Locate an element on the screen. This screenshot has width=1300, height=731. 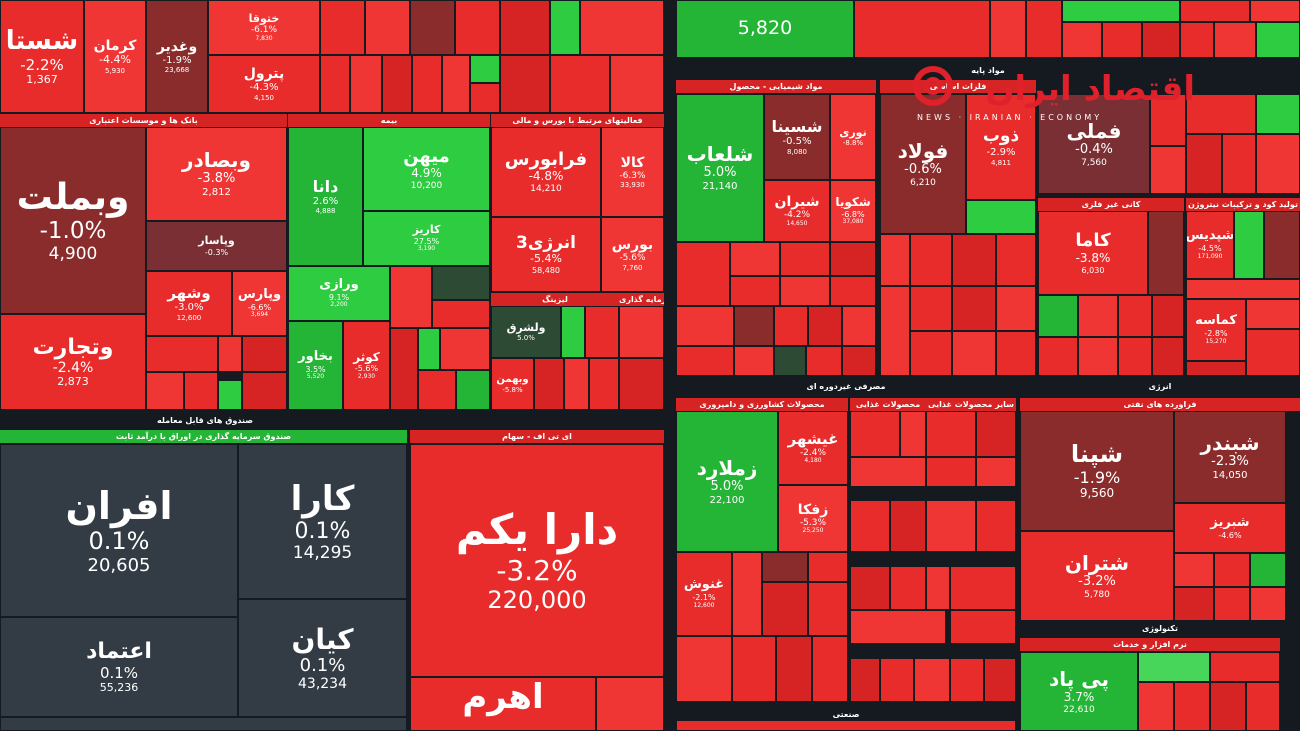
tile-darayekom: دارا یکم -3.2% 220,000 is located at coordinates (537, 560).